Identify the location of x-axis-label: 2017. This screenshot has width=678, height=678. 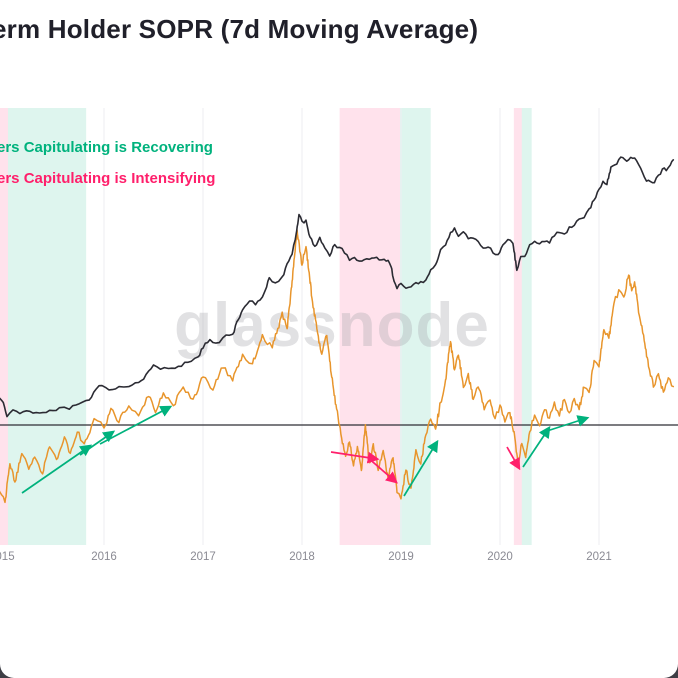
(203, 557).